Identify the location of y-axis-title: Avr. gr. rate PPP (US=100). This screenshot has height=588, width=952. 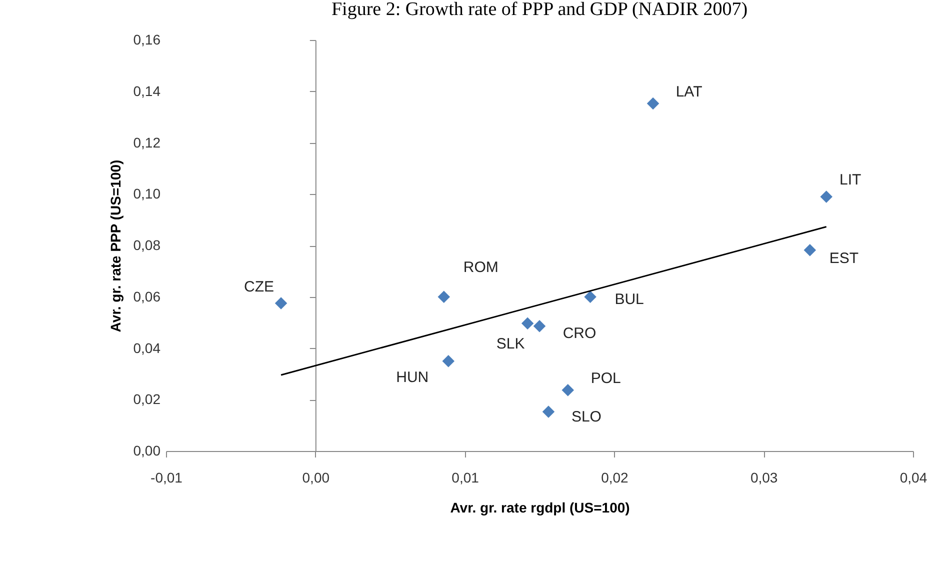
(115, 246).